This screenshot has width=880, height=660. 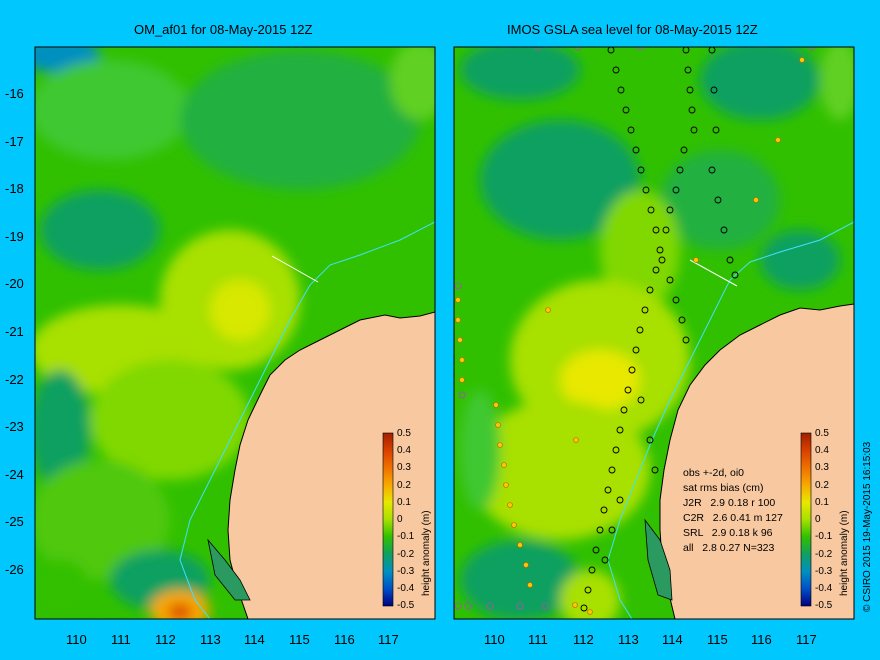 What do you see at coordinates (728, 533) in the screenshot?
I see `stats-line: SRL 2.9 0.18 k 96` at bounding box center [728, 533].